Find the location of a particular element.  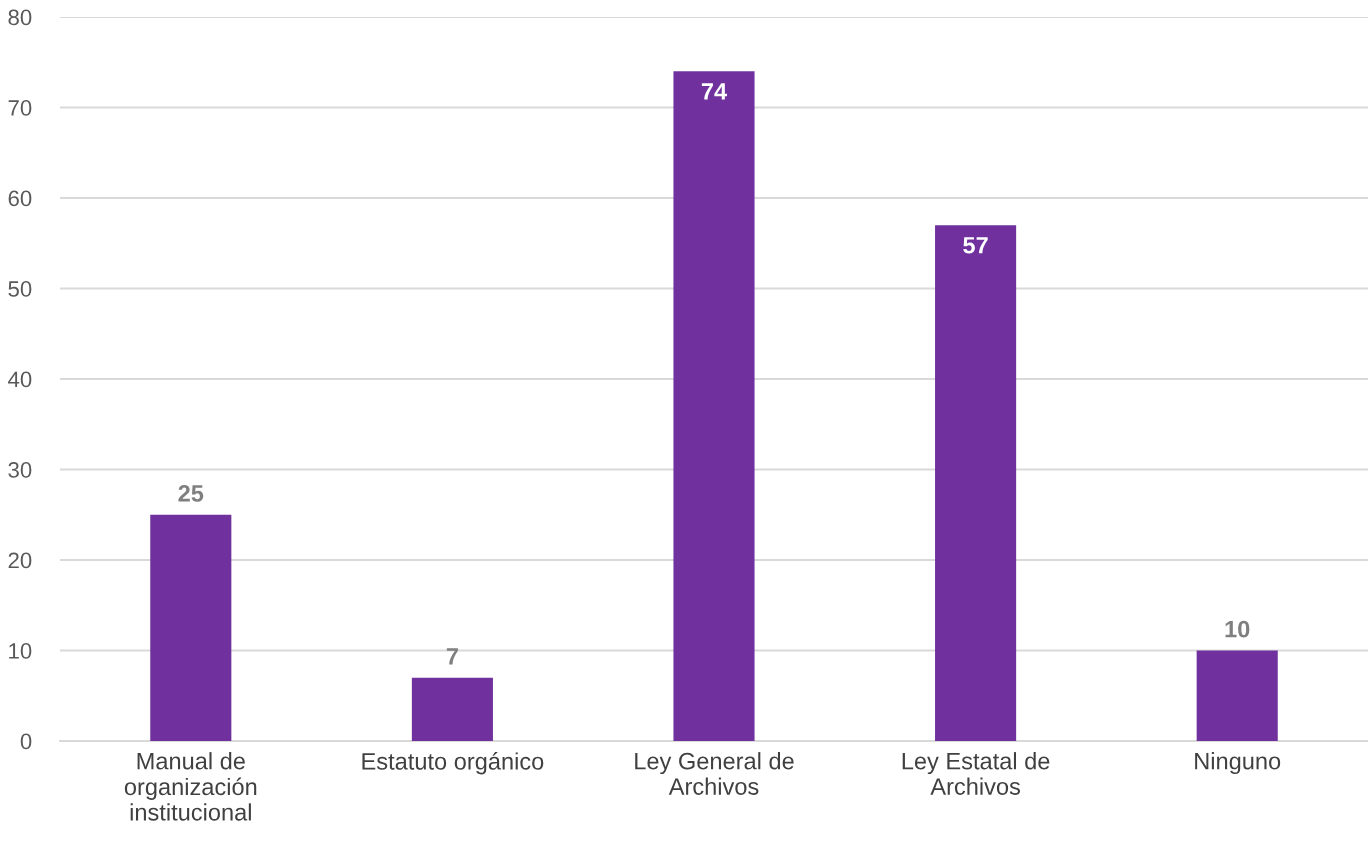

x-tick-label: Manual de organización institucional is located at coordinates (190, 786).